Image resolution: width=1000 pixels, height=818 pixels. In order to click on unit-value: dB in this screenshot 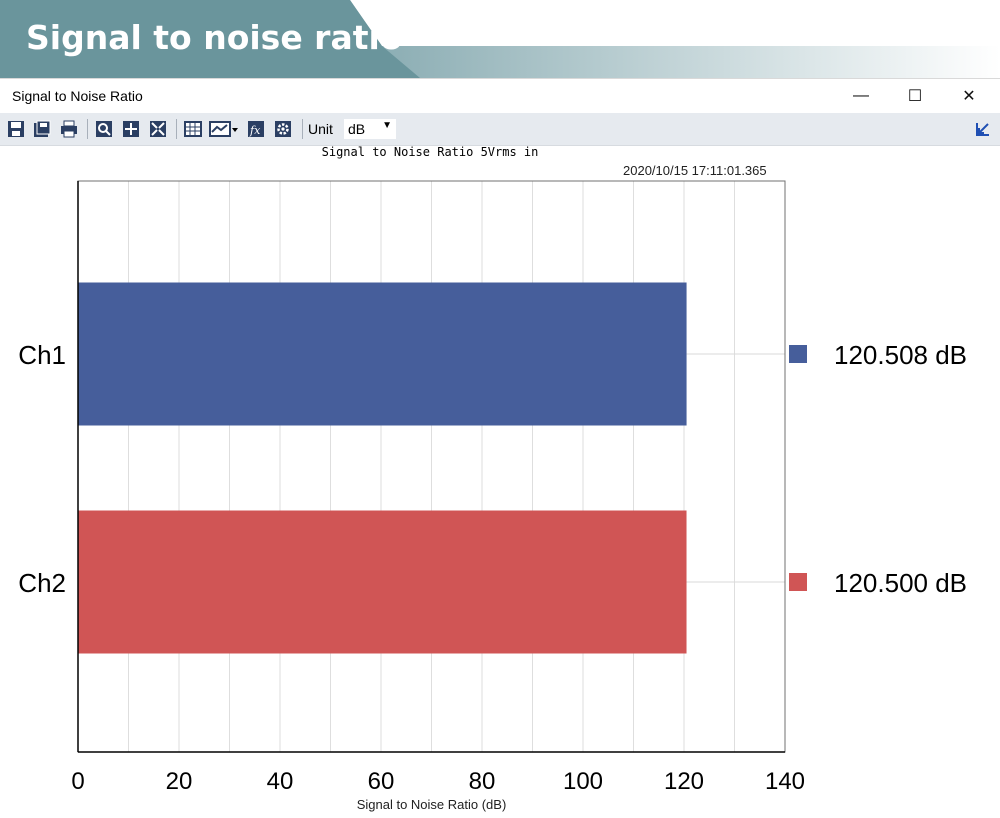, I will do `click(357, 129)`.